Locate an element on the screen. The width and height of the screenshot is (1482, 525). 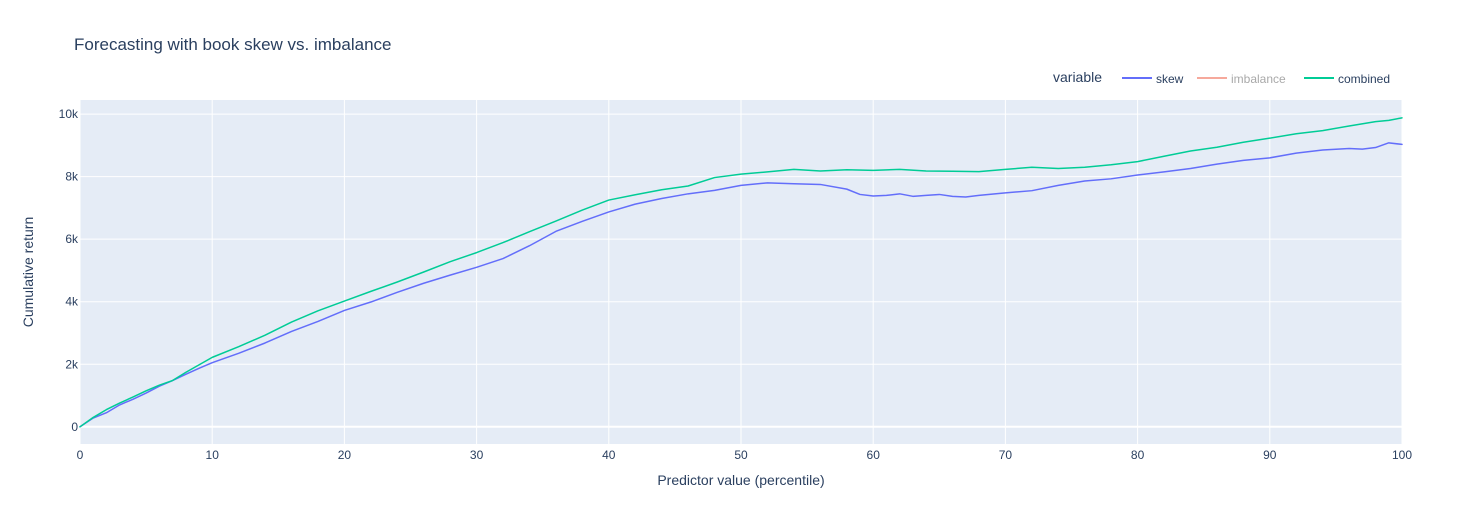
y-tick-label: 2k is located at coordinates (72, 364).